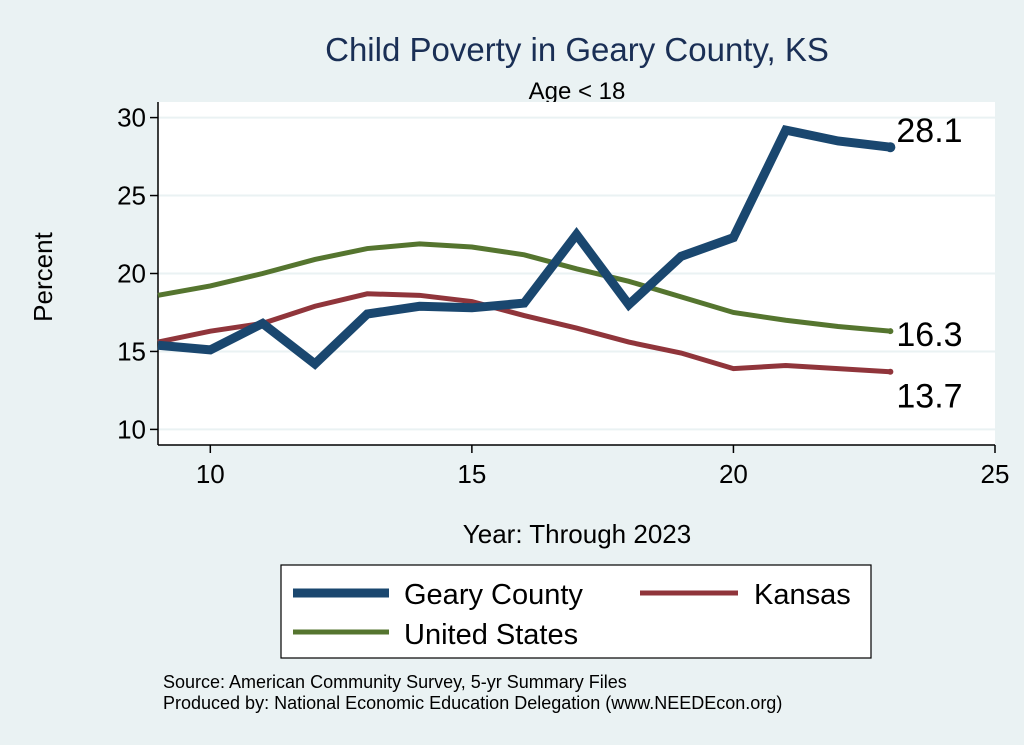 The height and width of the screenshot is (745, 1024). I want to click on end-label-kansas: 13.7, so click(929, 397).